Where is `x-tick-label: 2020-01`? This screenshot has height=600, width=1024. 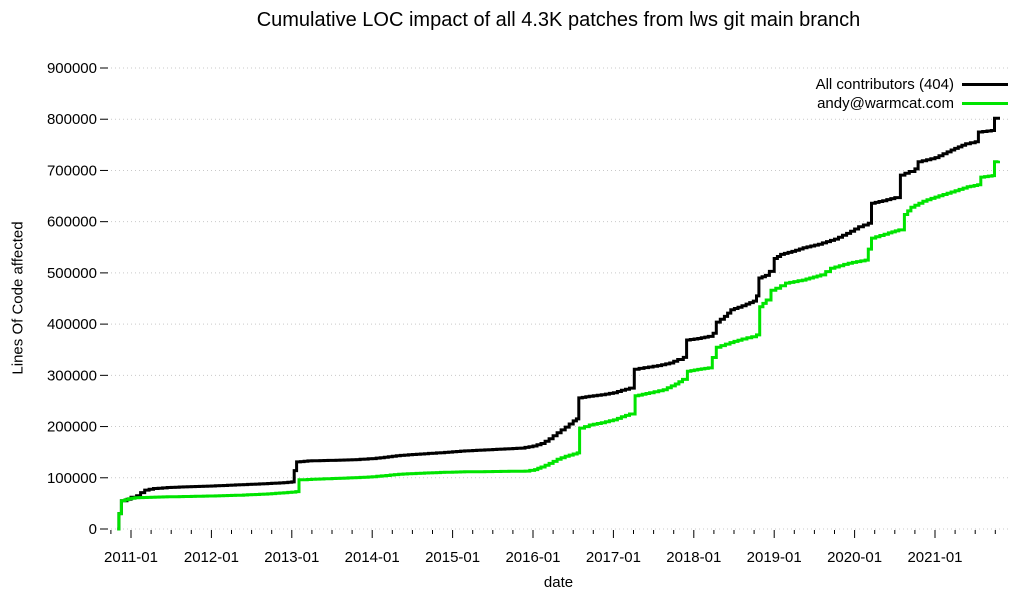
x-tick-label: 2020-01 is located at coordinates (854, 557).